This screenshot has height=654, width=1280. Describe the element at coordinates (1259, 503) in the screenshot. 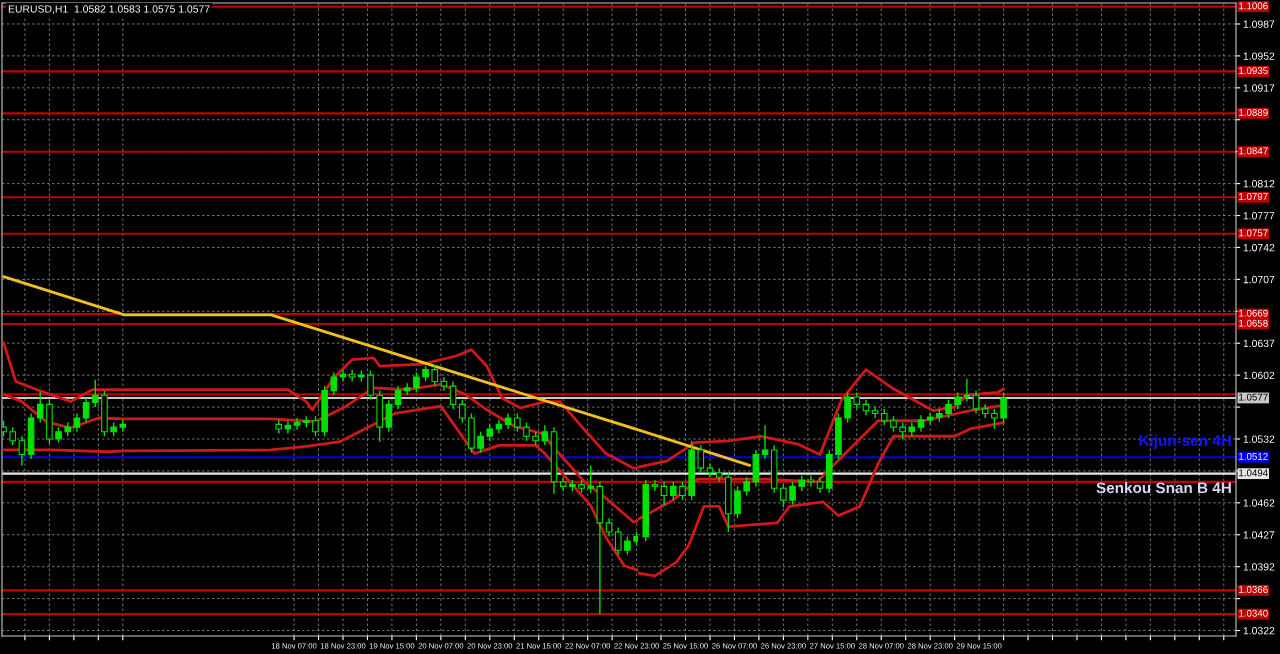

I see `y-tick-label: 1.0462` at that location.